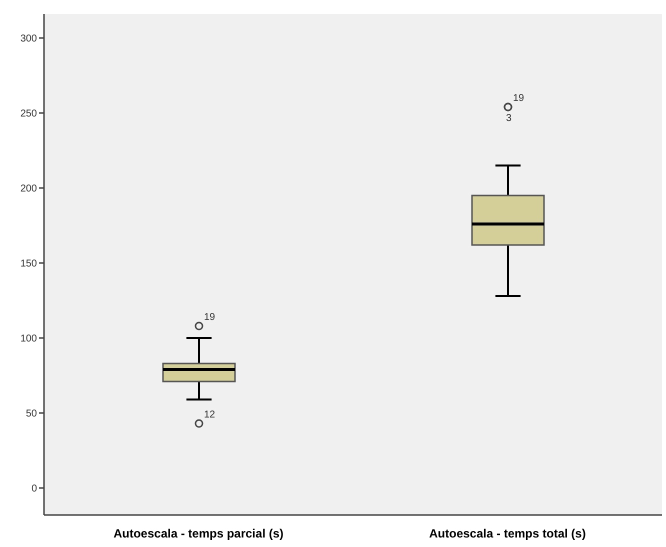 Image resolution: width=666 pixels, height=547 pixels. Describe the element at coordinates (507, 533) in the screenshot. I see `x-tick-label: Autoescala - temps total (s)` at that location.